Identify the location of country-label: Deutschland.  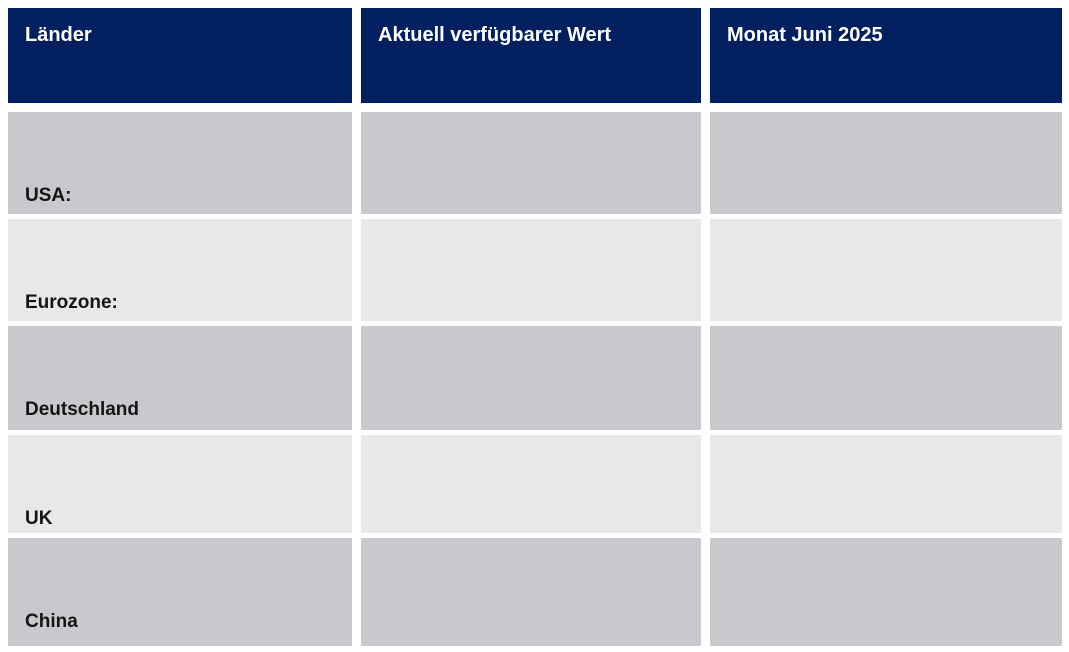
(82, 409).